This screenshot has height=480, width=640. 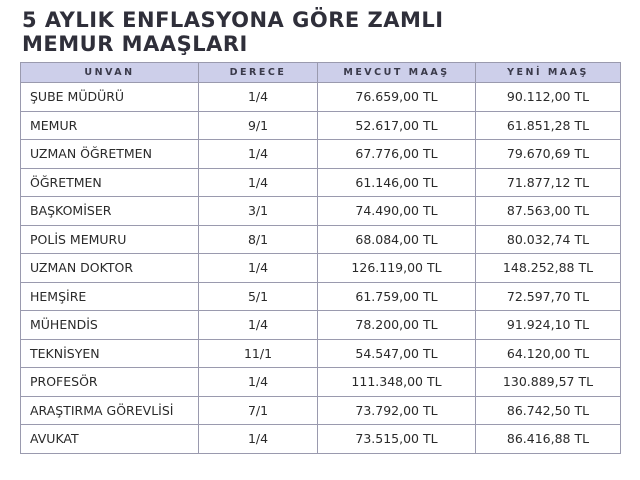 I want to click on table-cell: ÖĞRETMEN, so click(x=109, y=182).